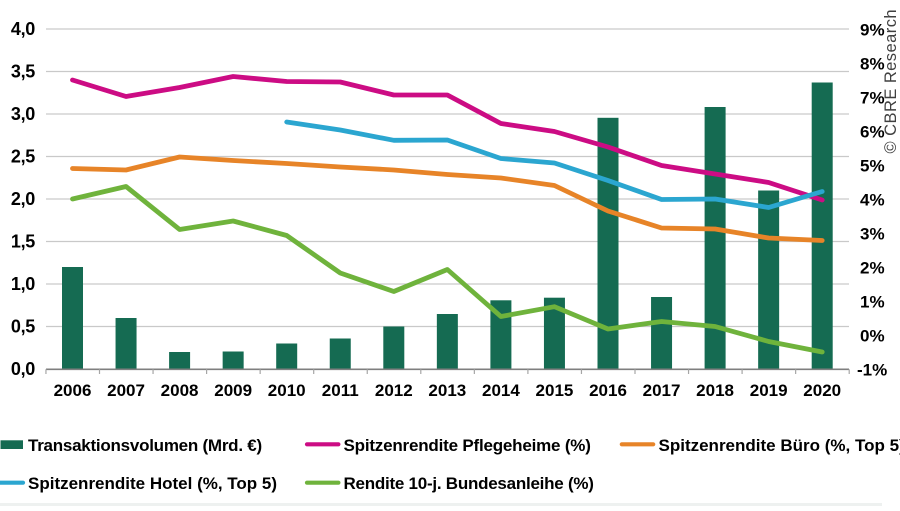  What do you see at coordinates (180, 390) in the screenshot?
I see `svg-text: 2008` at bounding box center [180, 390].